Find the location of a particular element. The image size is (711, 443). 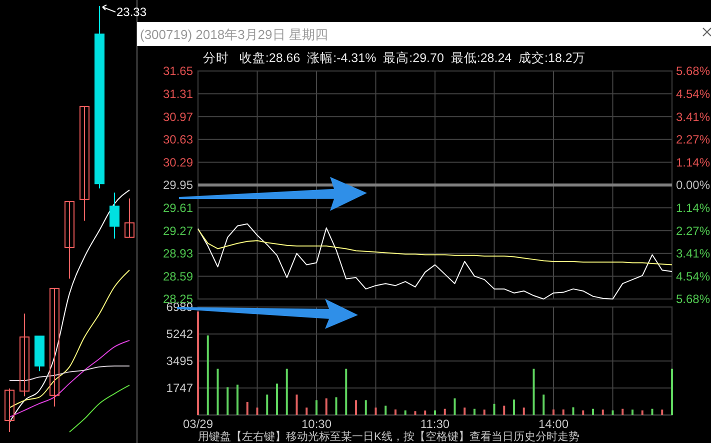

y-tick-label: 28.59 is located at coordinates (178, 276).